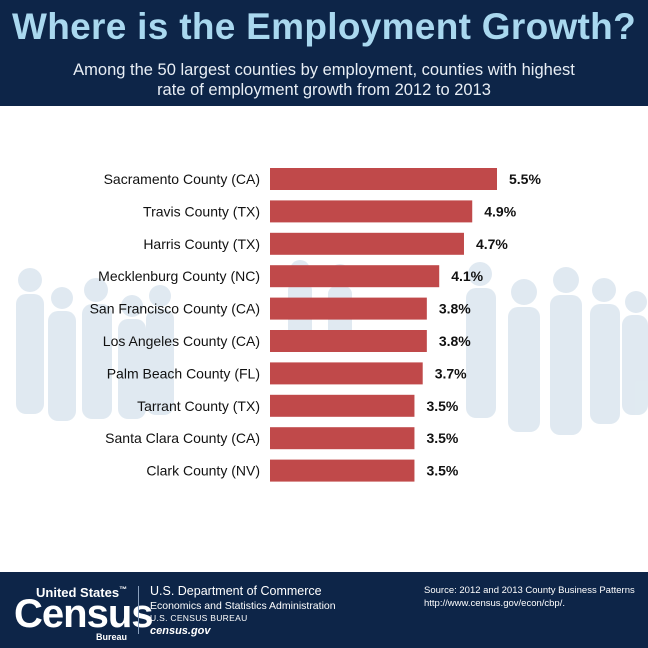 This screenshot has width=648, height=648. Describe the element at coordinates (83, 614) in the screenshot. I see `census-logo: Census` at that location.